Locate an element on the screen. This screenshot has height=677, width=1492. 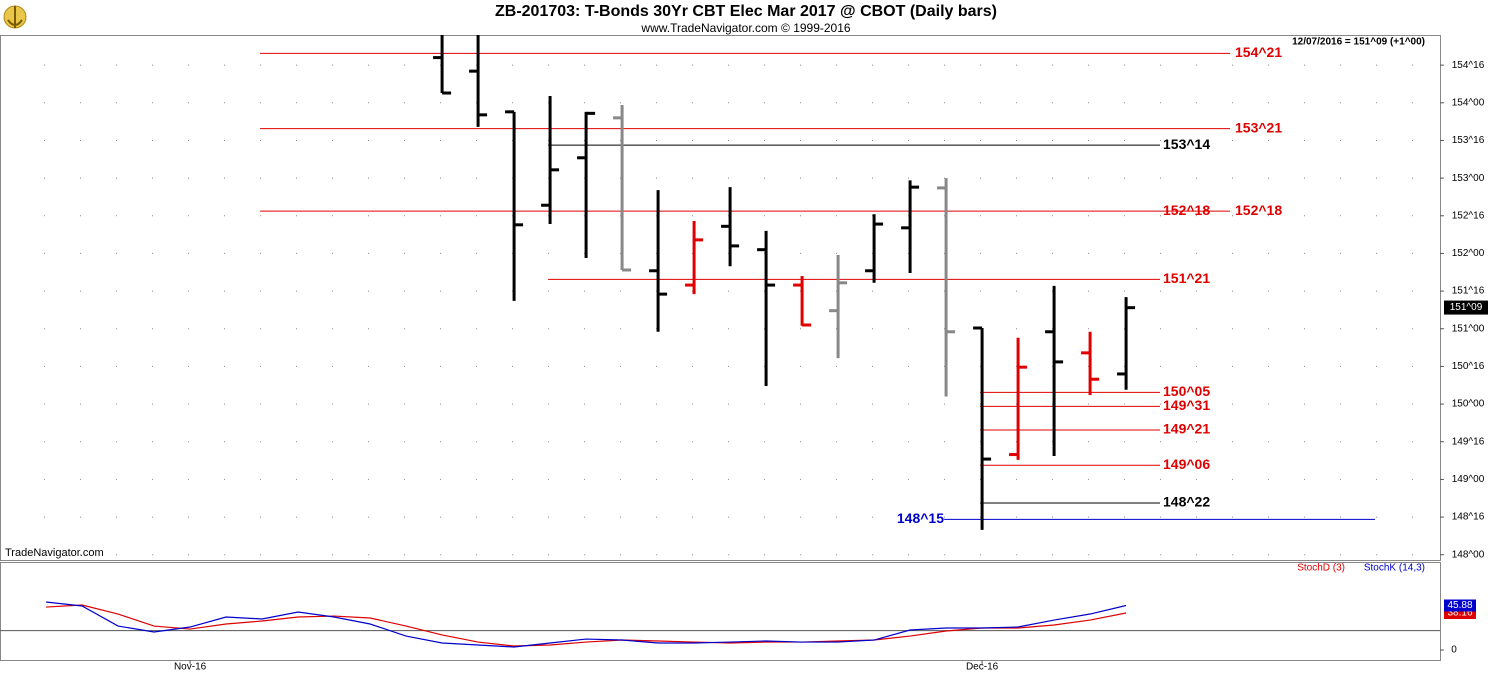
y-tick-label: 0 is located at coordinates (1454, 650).